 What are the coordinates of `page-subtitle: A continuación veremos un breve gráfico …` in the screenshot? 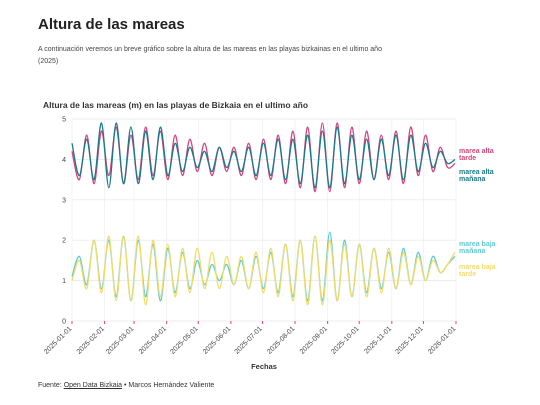 It's located at (210, 55).